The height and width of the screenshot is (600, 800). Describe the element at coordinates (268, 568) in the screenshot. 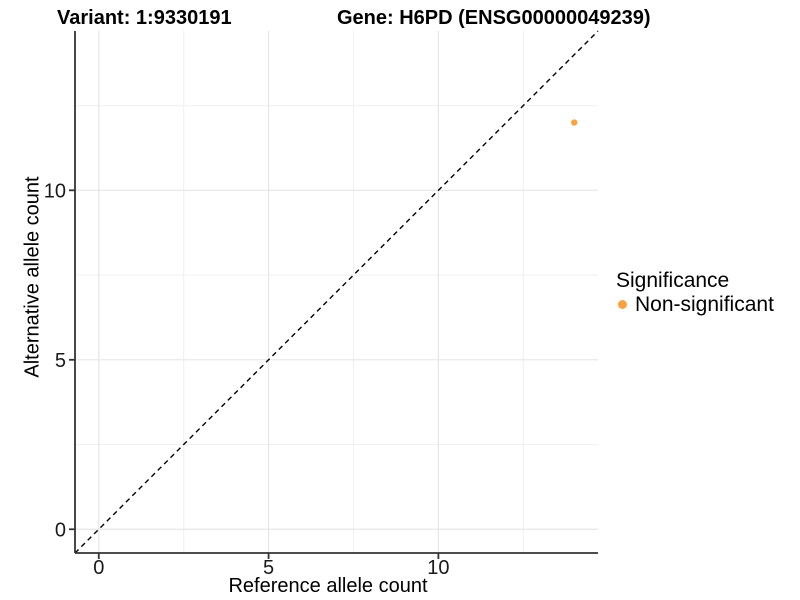

I see `x-tick-label: 5` at that location.